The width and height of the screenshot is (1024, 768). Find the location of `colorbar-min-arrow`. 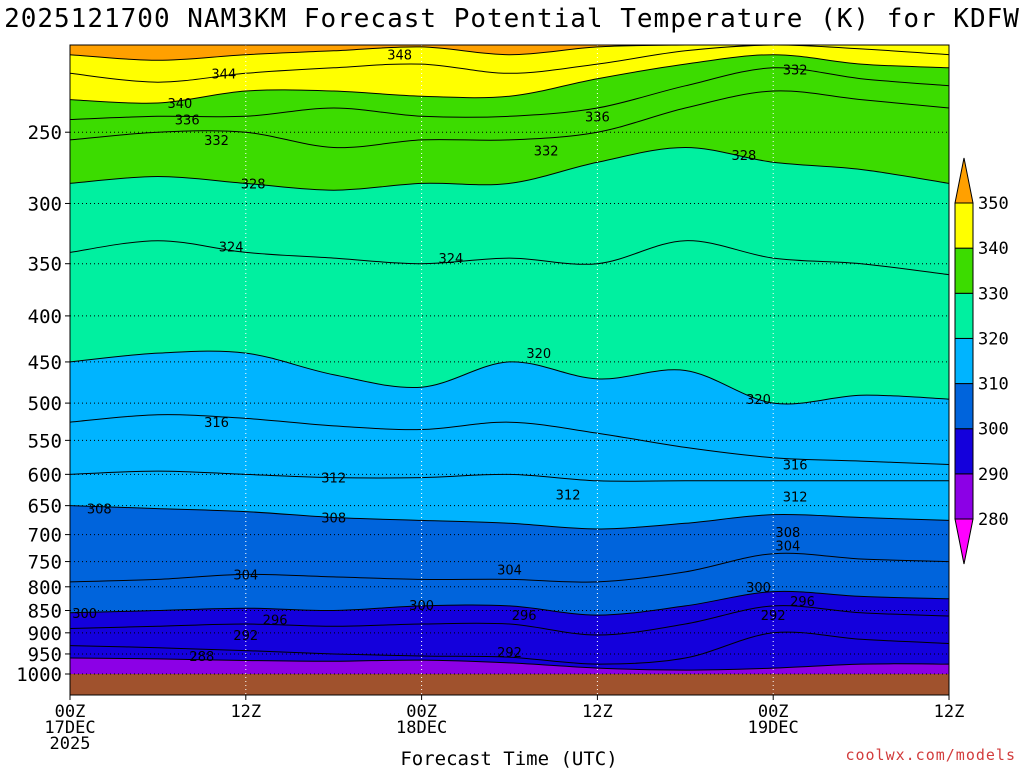

colorbar-min-arrow is located at coordinates (964, 541).